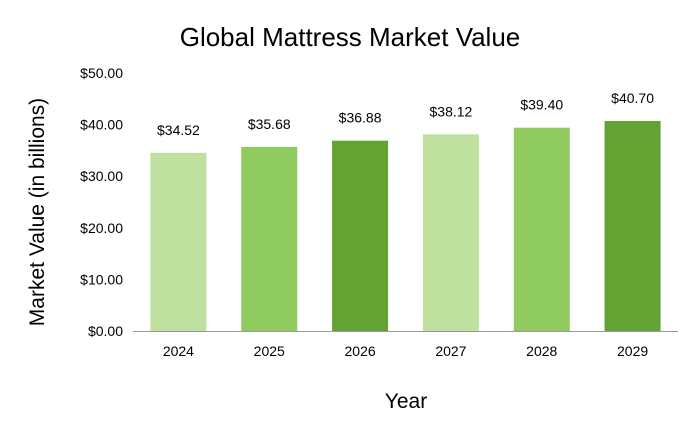  What do you see at coordinates (406, 401) in the screenshot?
I see `x-axis-label: Year` at bounding box center [406, 401].